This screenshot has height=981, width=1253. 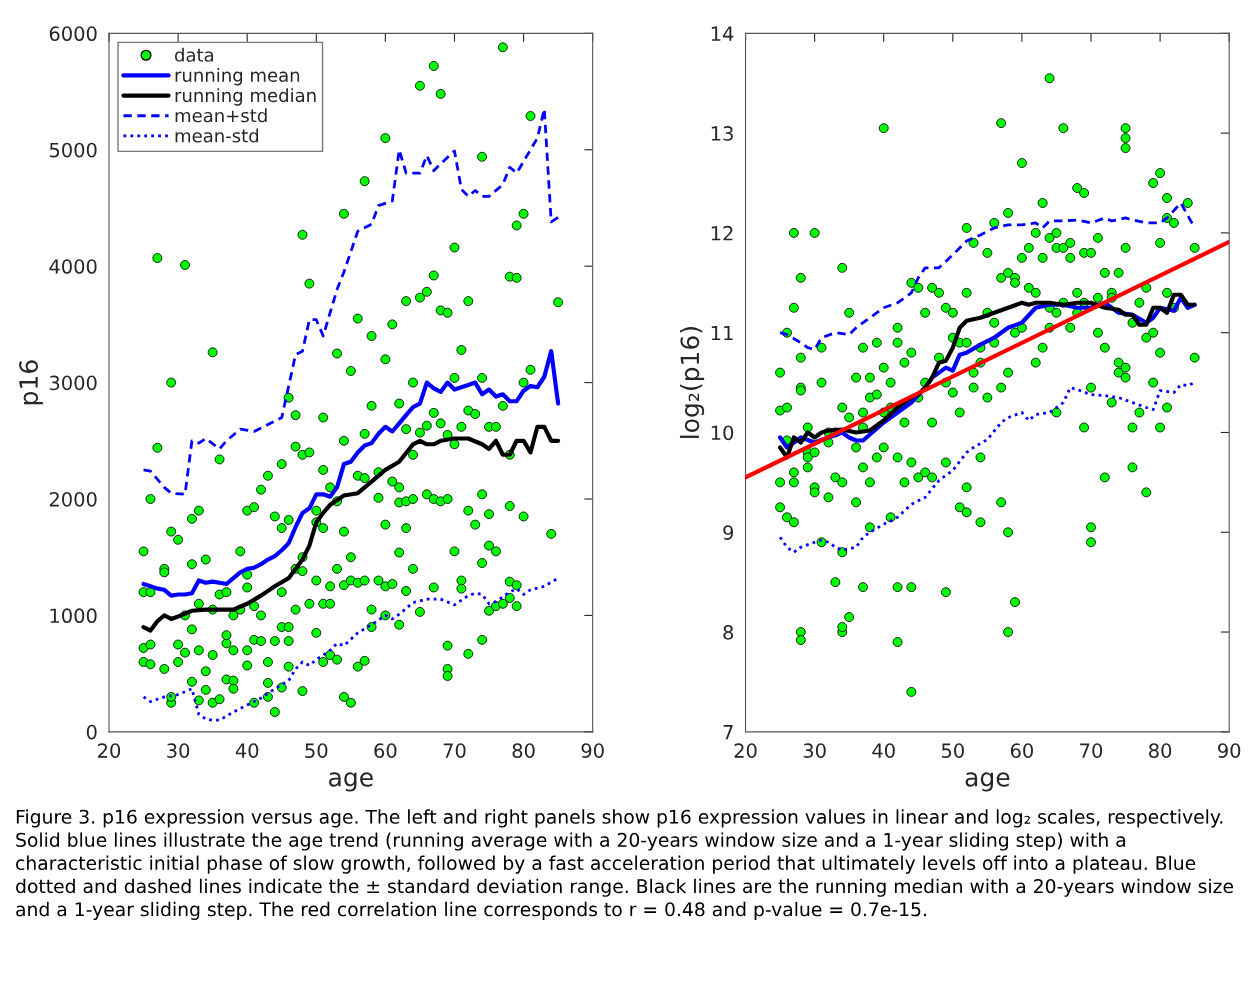 What do you see at coordinates (221, 115) in the screenshot?
I see `legend-label: mean+std` at bounding box center [221, 115].